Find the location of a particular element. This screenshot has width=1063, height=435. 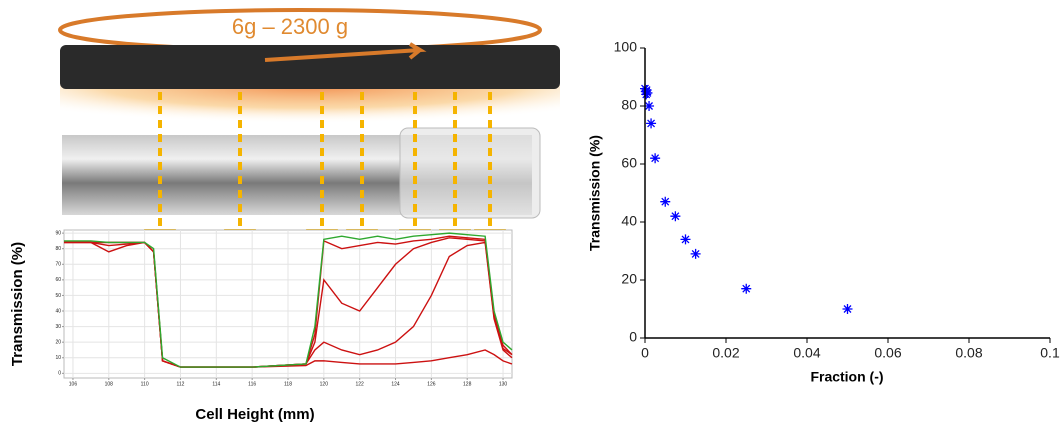

y-tick-label: 90 is located at coordinates (58, 233).